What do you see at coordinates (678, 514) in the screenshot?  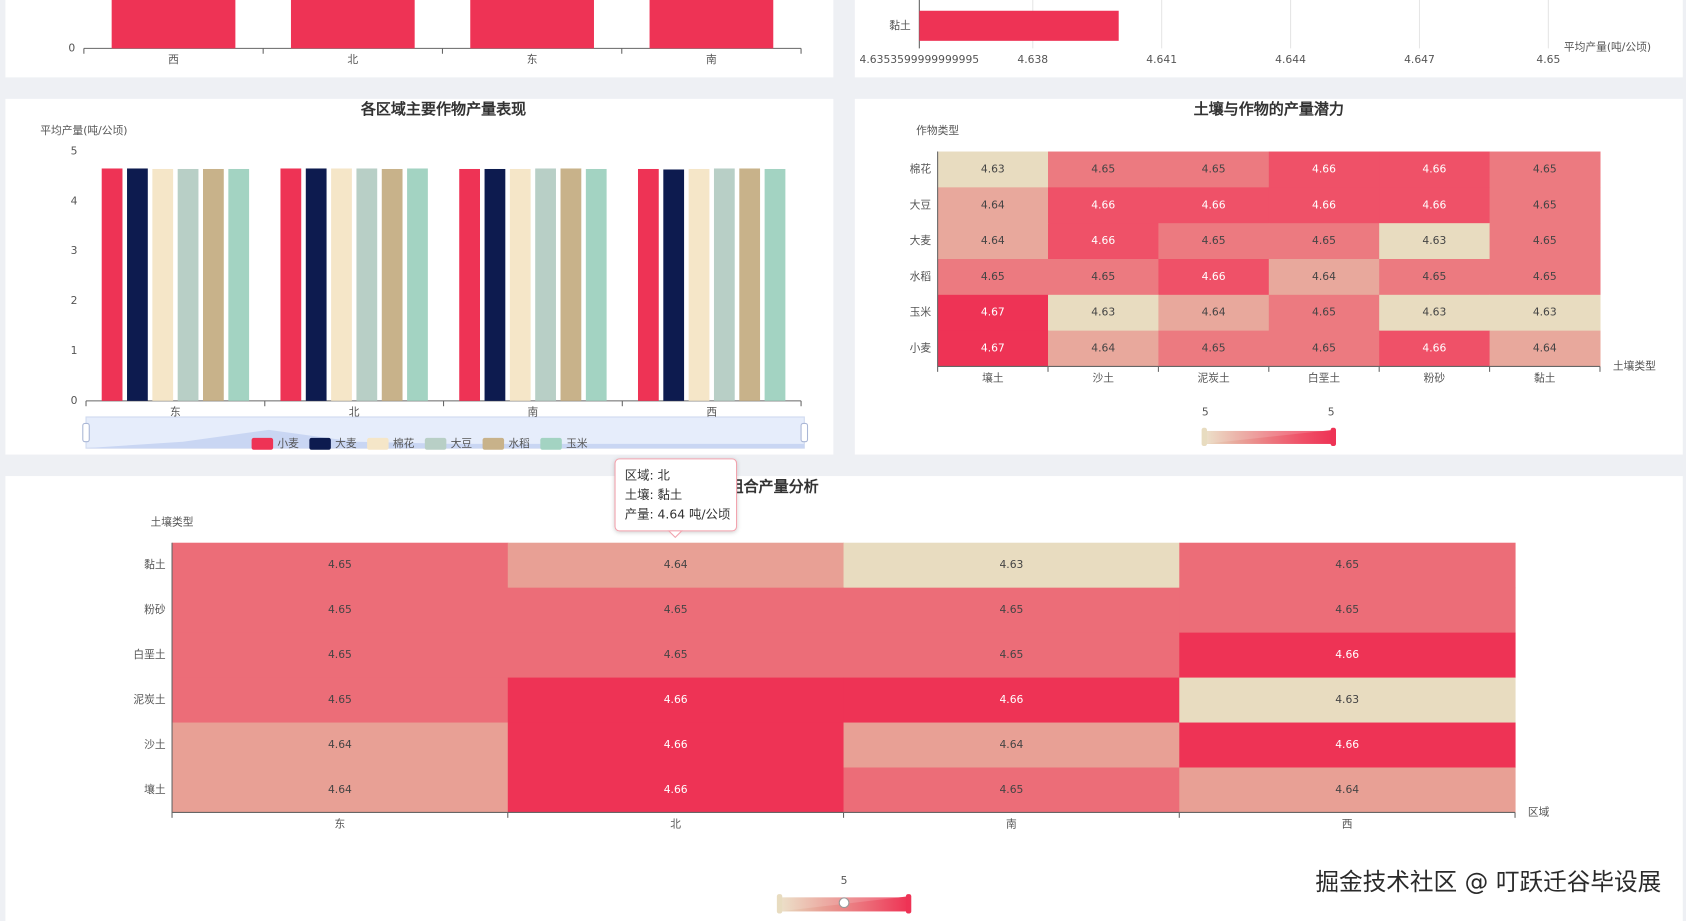 I see `tooltip-line: 产量: 4.64 吨/公顷` at bounding box center [678, 514].